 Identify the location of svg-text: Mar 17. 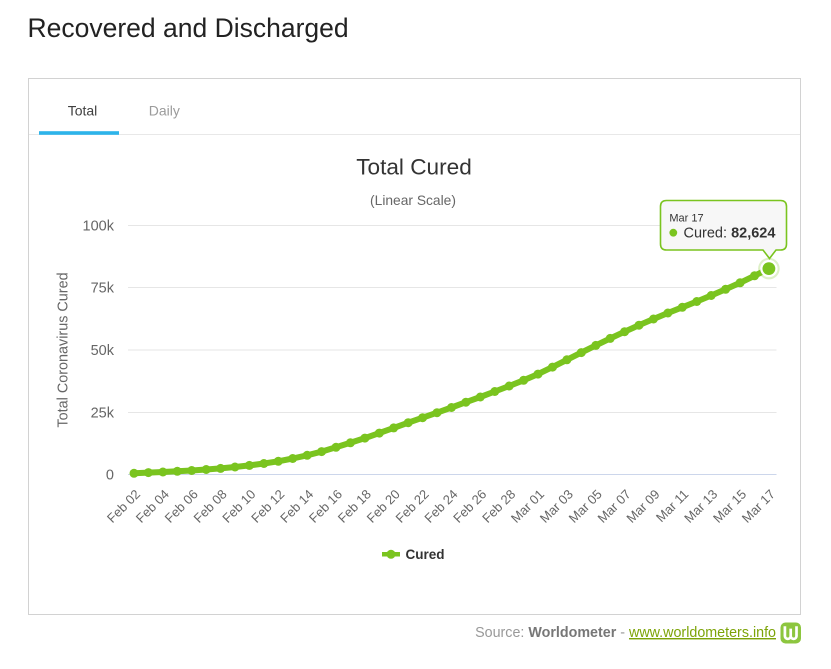
(686, 219).